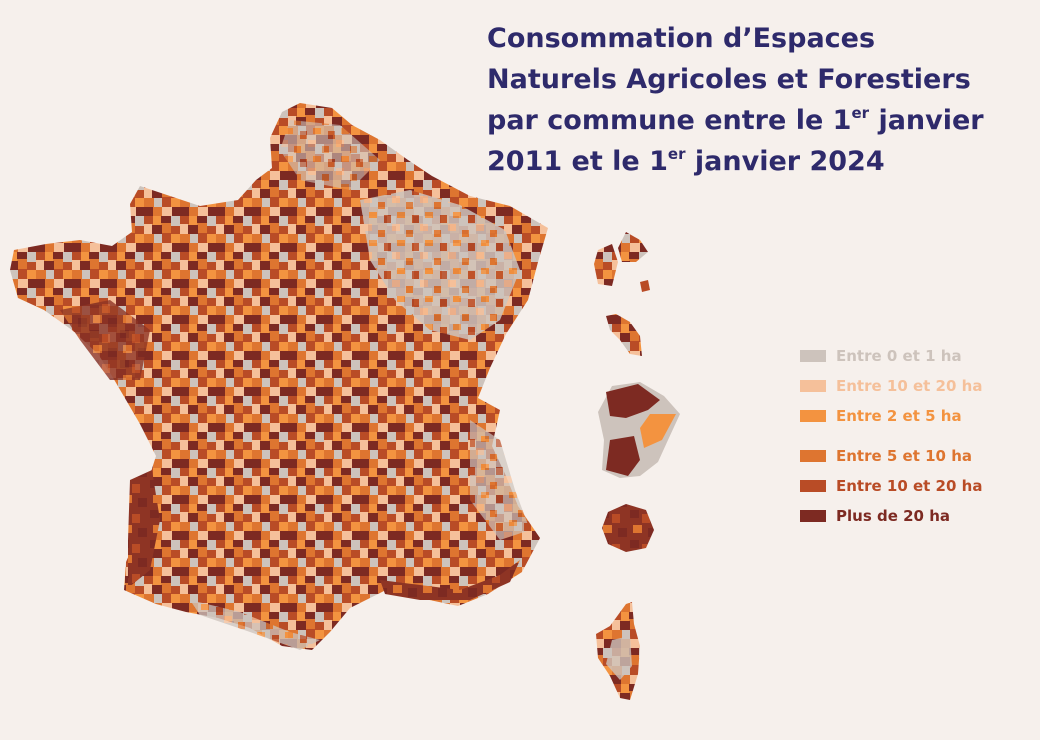 The width and height of the screenshot is (1040, 740). What do you see at coordinates (633, 247) in the screenshot?
I see `guadeloupe-grande-terre` at bounding box center [633, 247].